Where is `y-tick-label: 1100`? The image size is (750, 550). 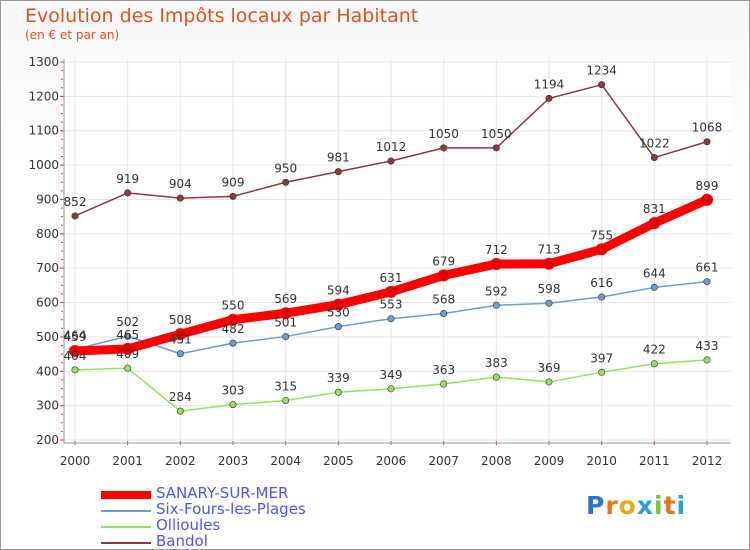 y-tick-label: 1100 is located at coordinates (43, 131).